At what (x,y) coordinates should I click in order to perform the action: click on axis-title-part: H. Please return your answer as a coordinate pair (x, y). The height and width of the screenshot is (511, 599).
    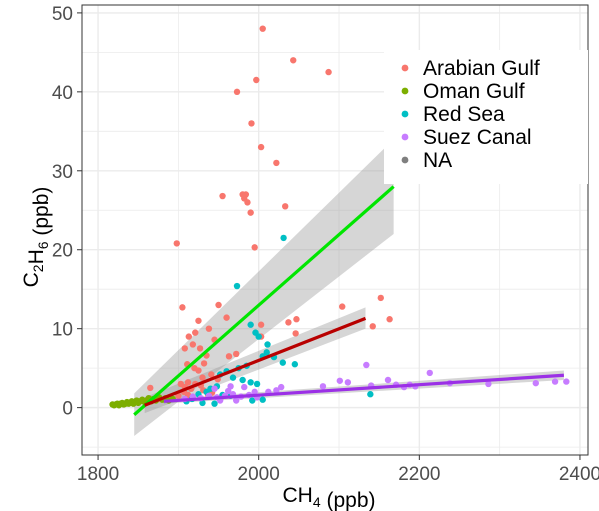
    Looking at the image, I should click on (36, 256).